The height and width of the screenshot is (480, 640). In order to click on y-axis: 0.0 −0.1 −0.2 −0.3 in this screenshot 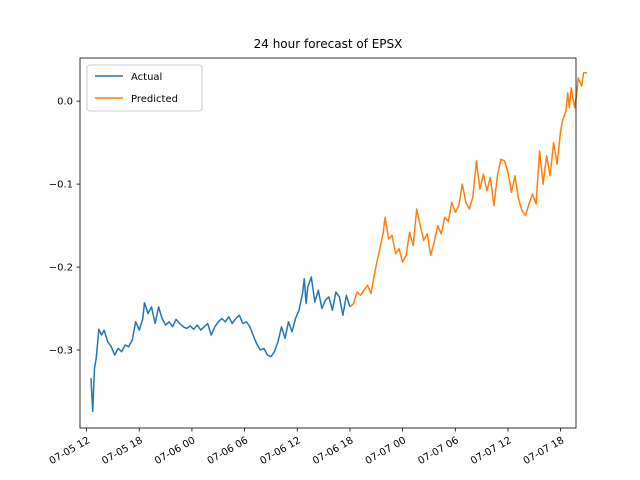, I will do `click(64, 227)`.